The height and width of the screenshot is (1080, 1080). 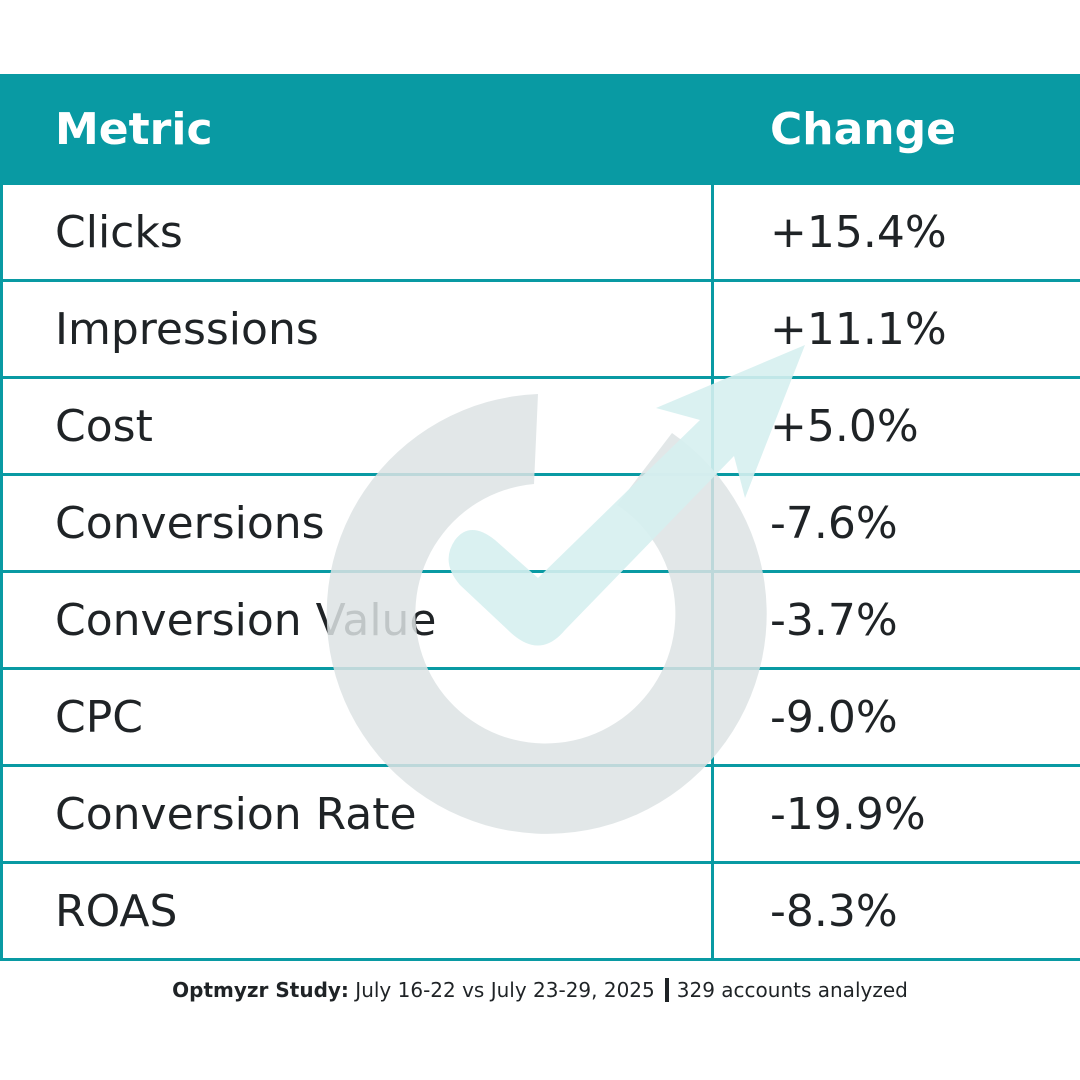 What do you see at coordinates (357, 717) in the screenshot?
I see `metric-cell: CPC` at bounding box center [357, 717].